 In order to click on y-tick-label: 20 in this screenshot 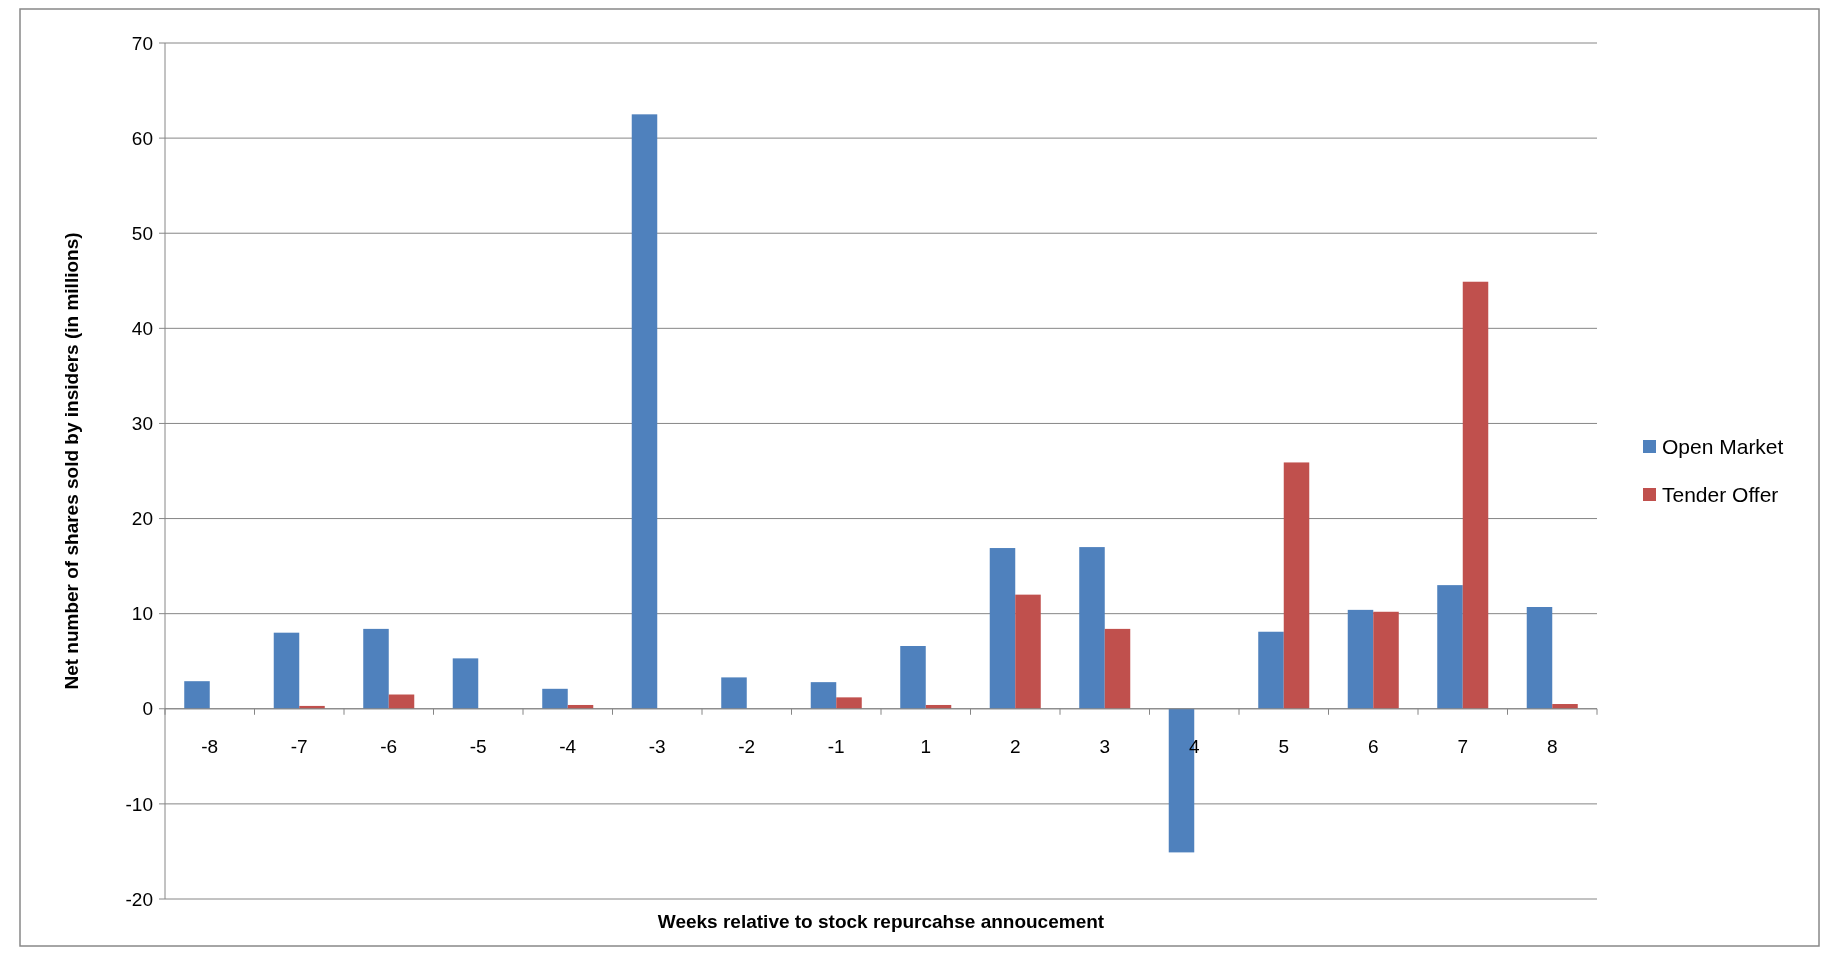, I will do `click(142, 519)`.